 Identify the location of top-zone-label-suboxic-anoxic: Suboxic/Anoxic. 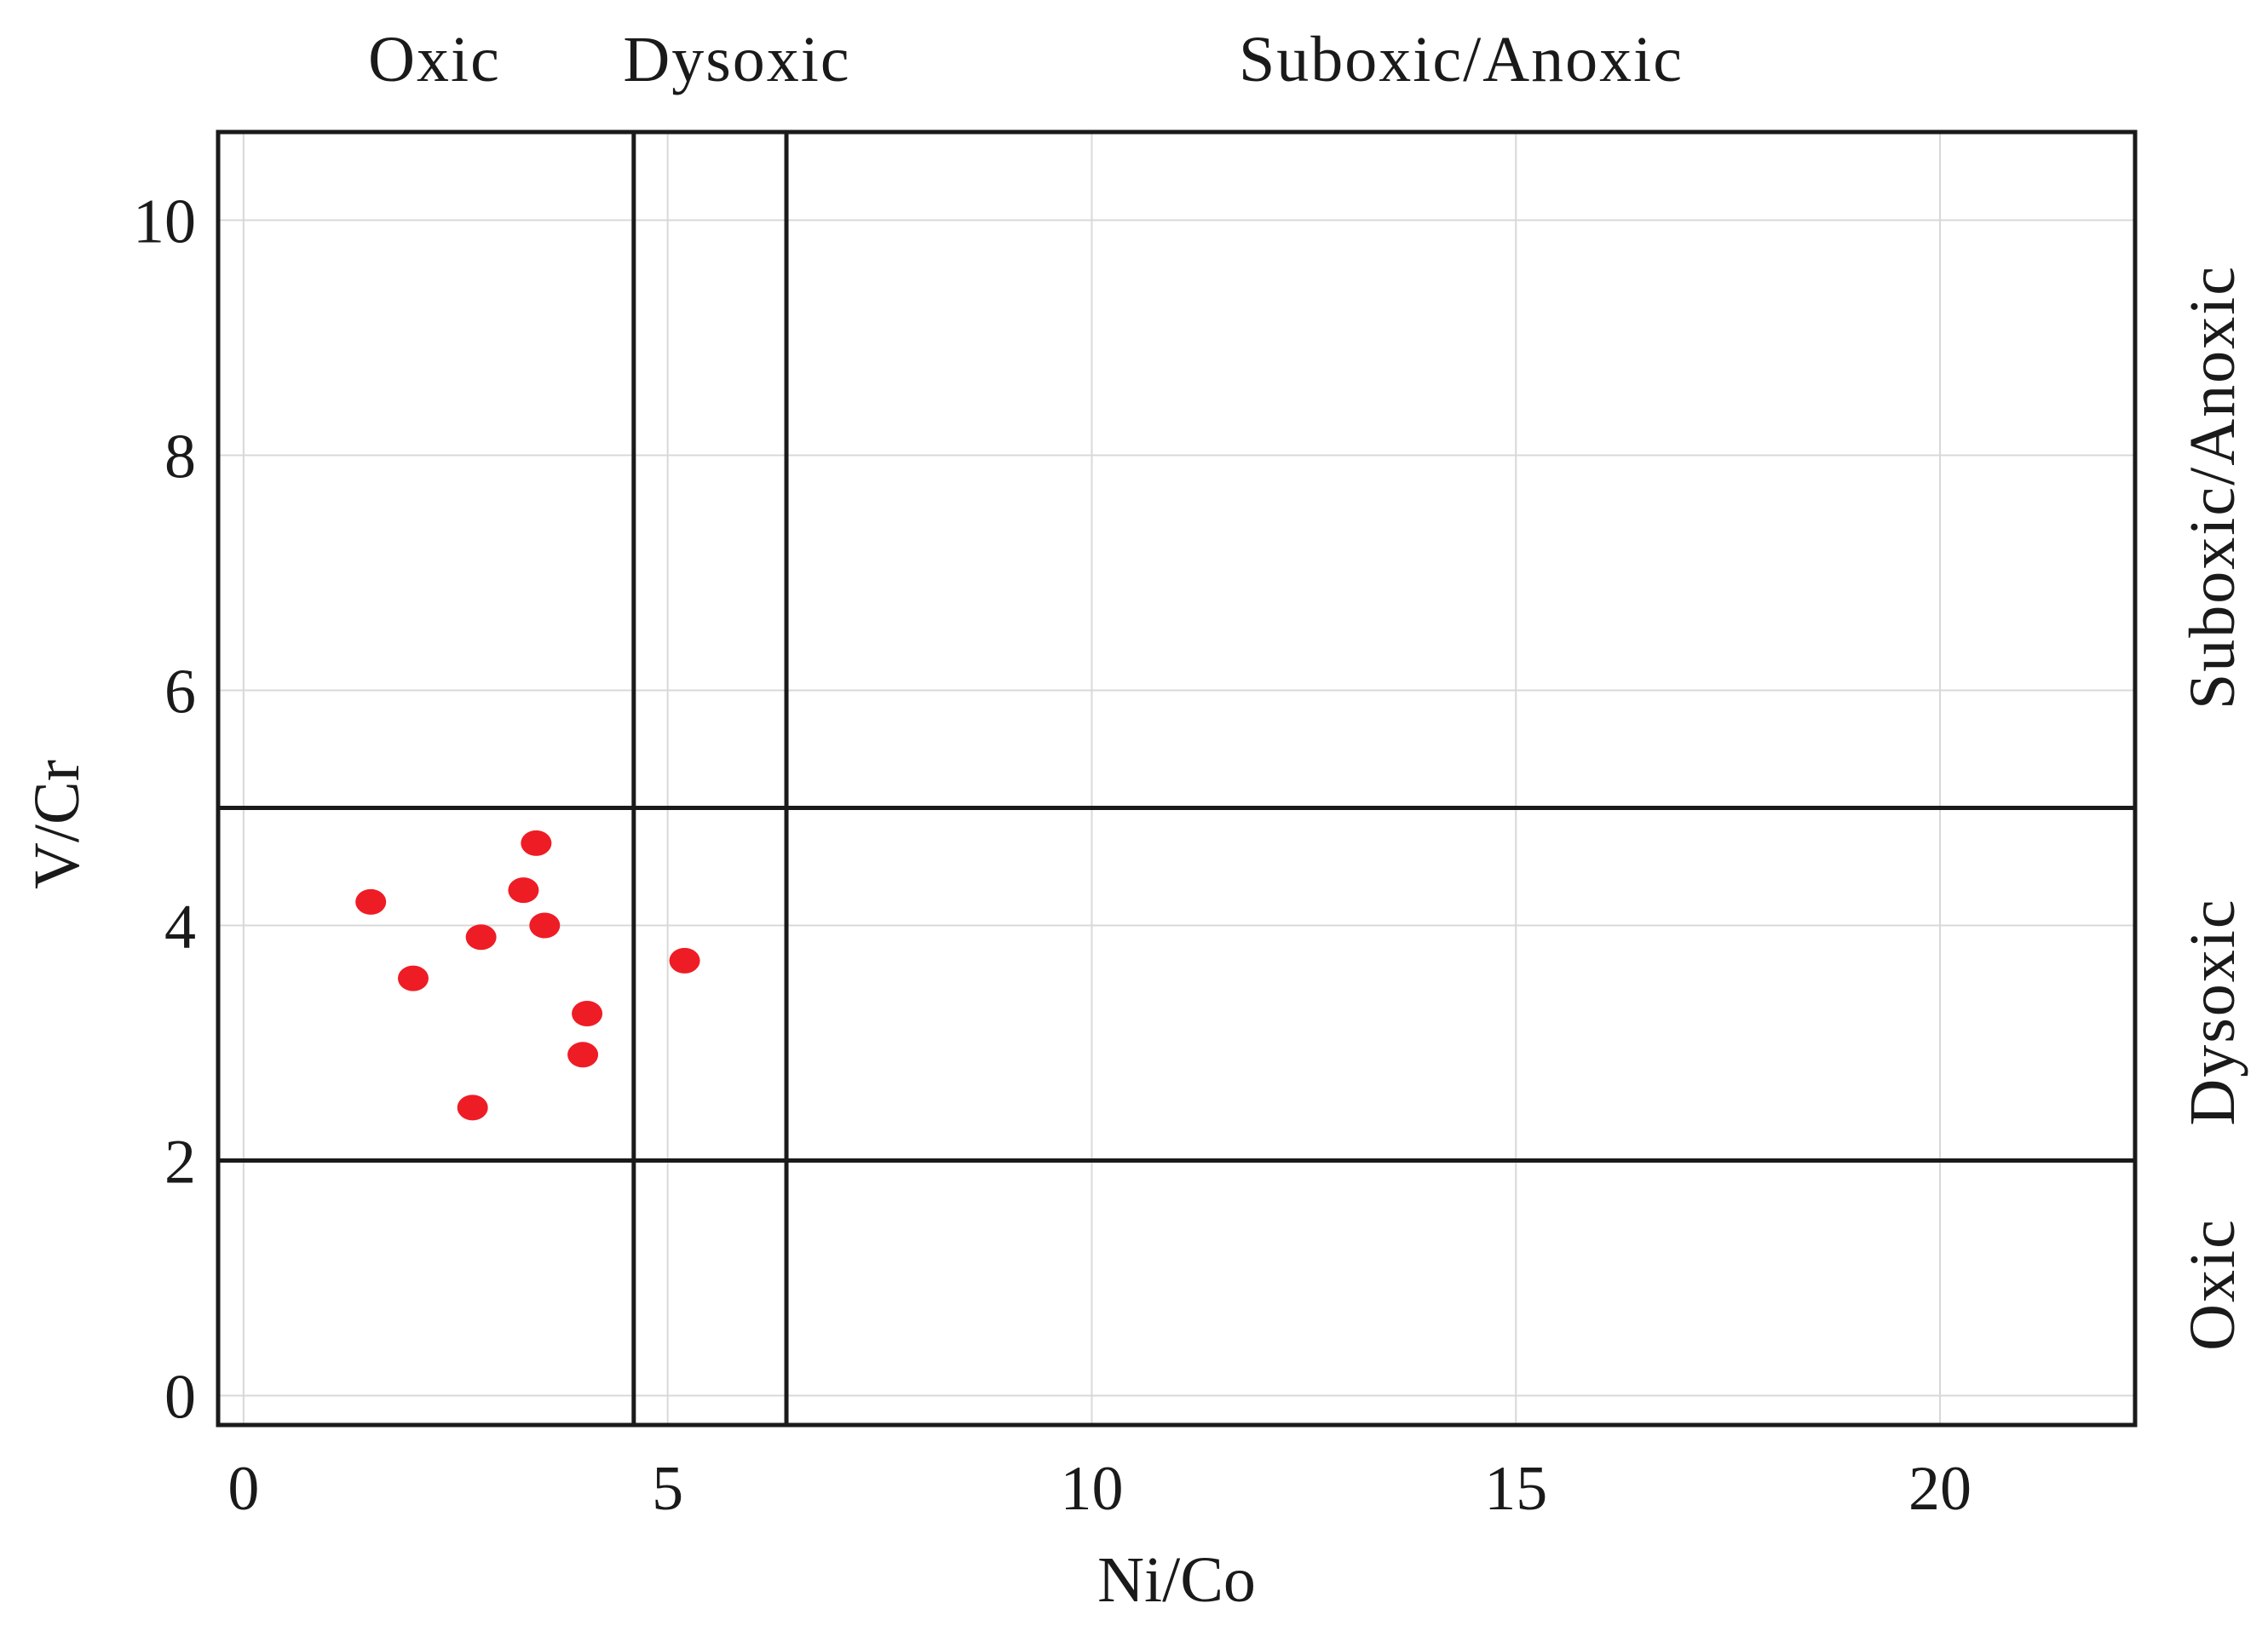
(1461, 59).